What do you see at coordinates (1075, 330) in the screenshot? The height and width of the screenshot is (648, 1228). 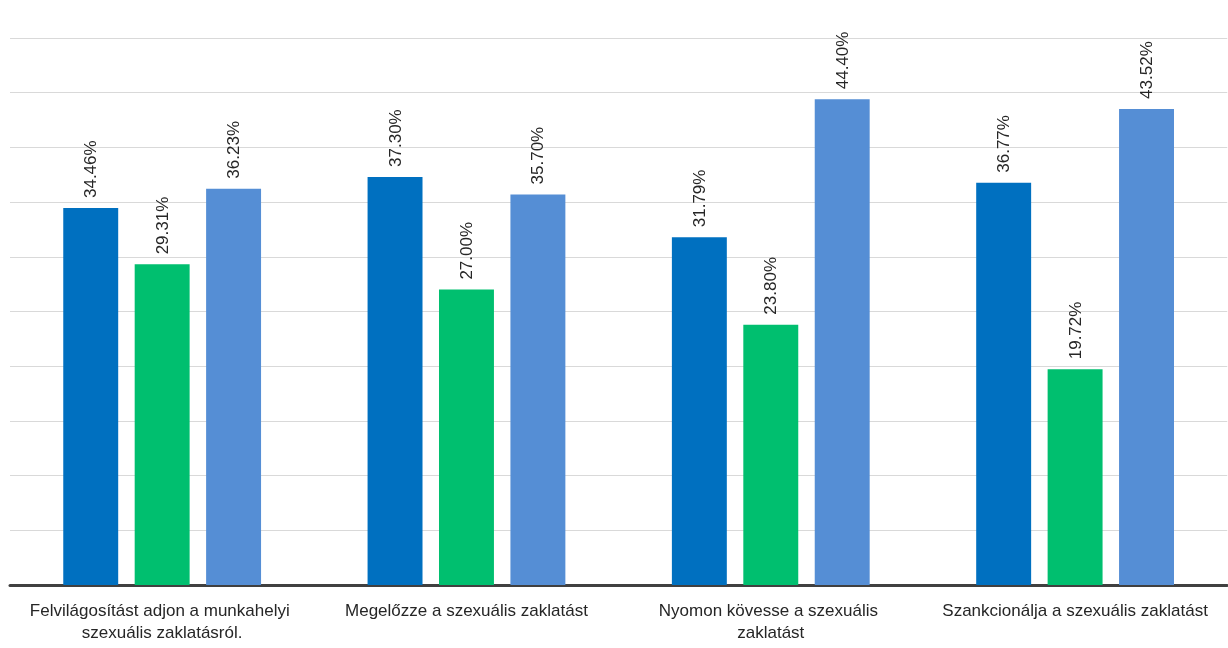 I see `data-label: 19.72%` at bounding box center [1075, 330].